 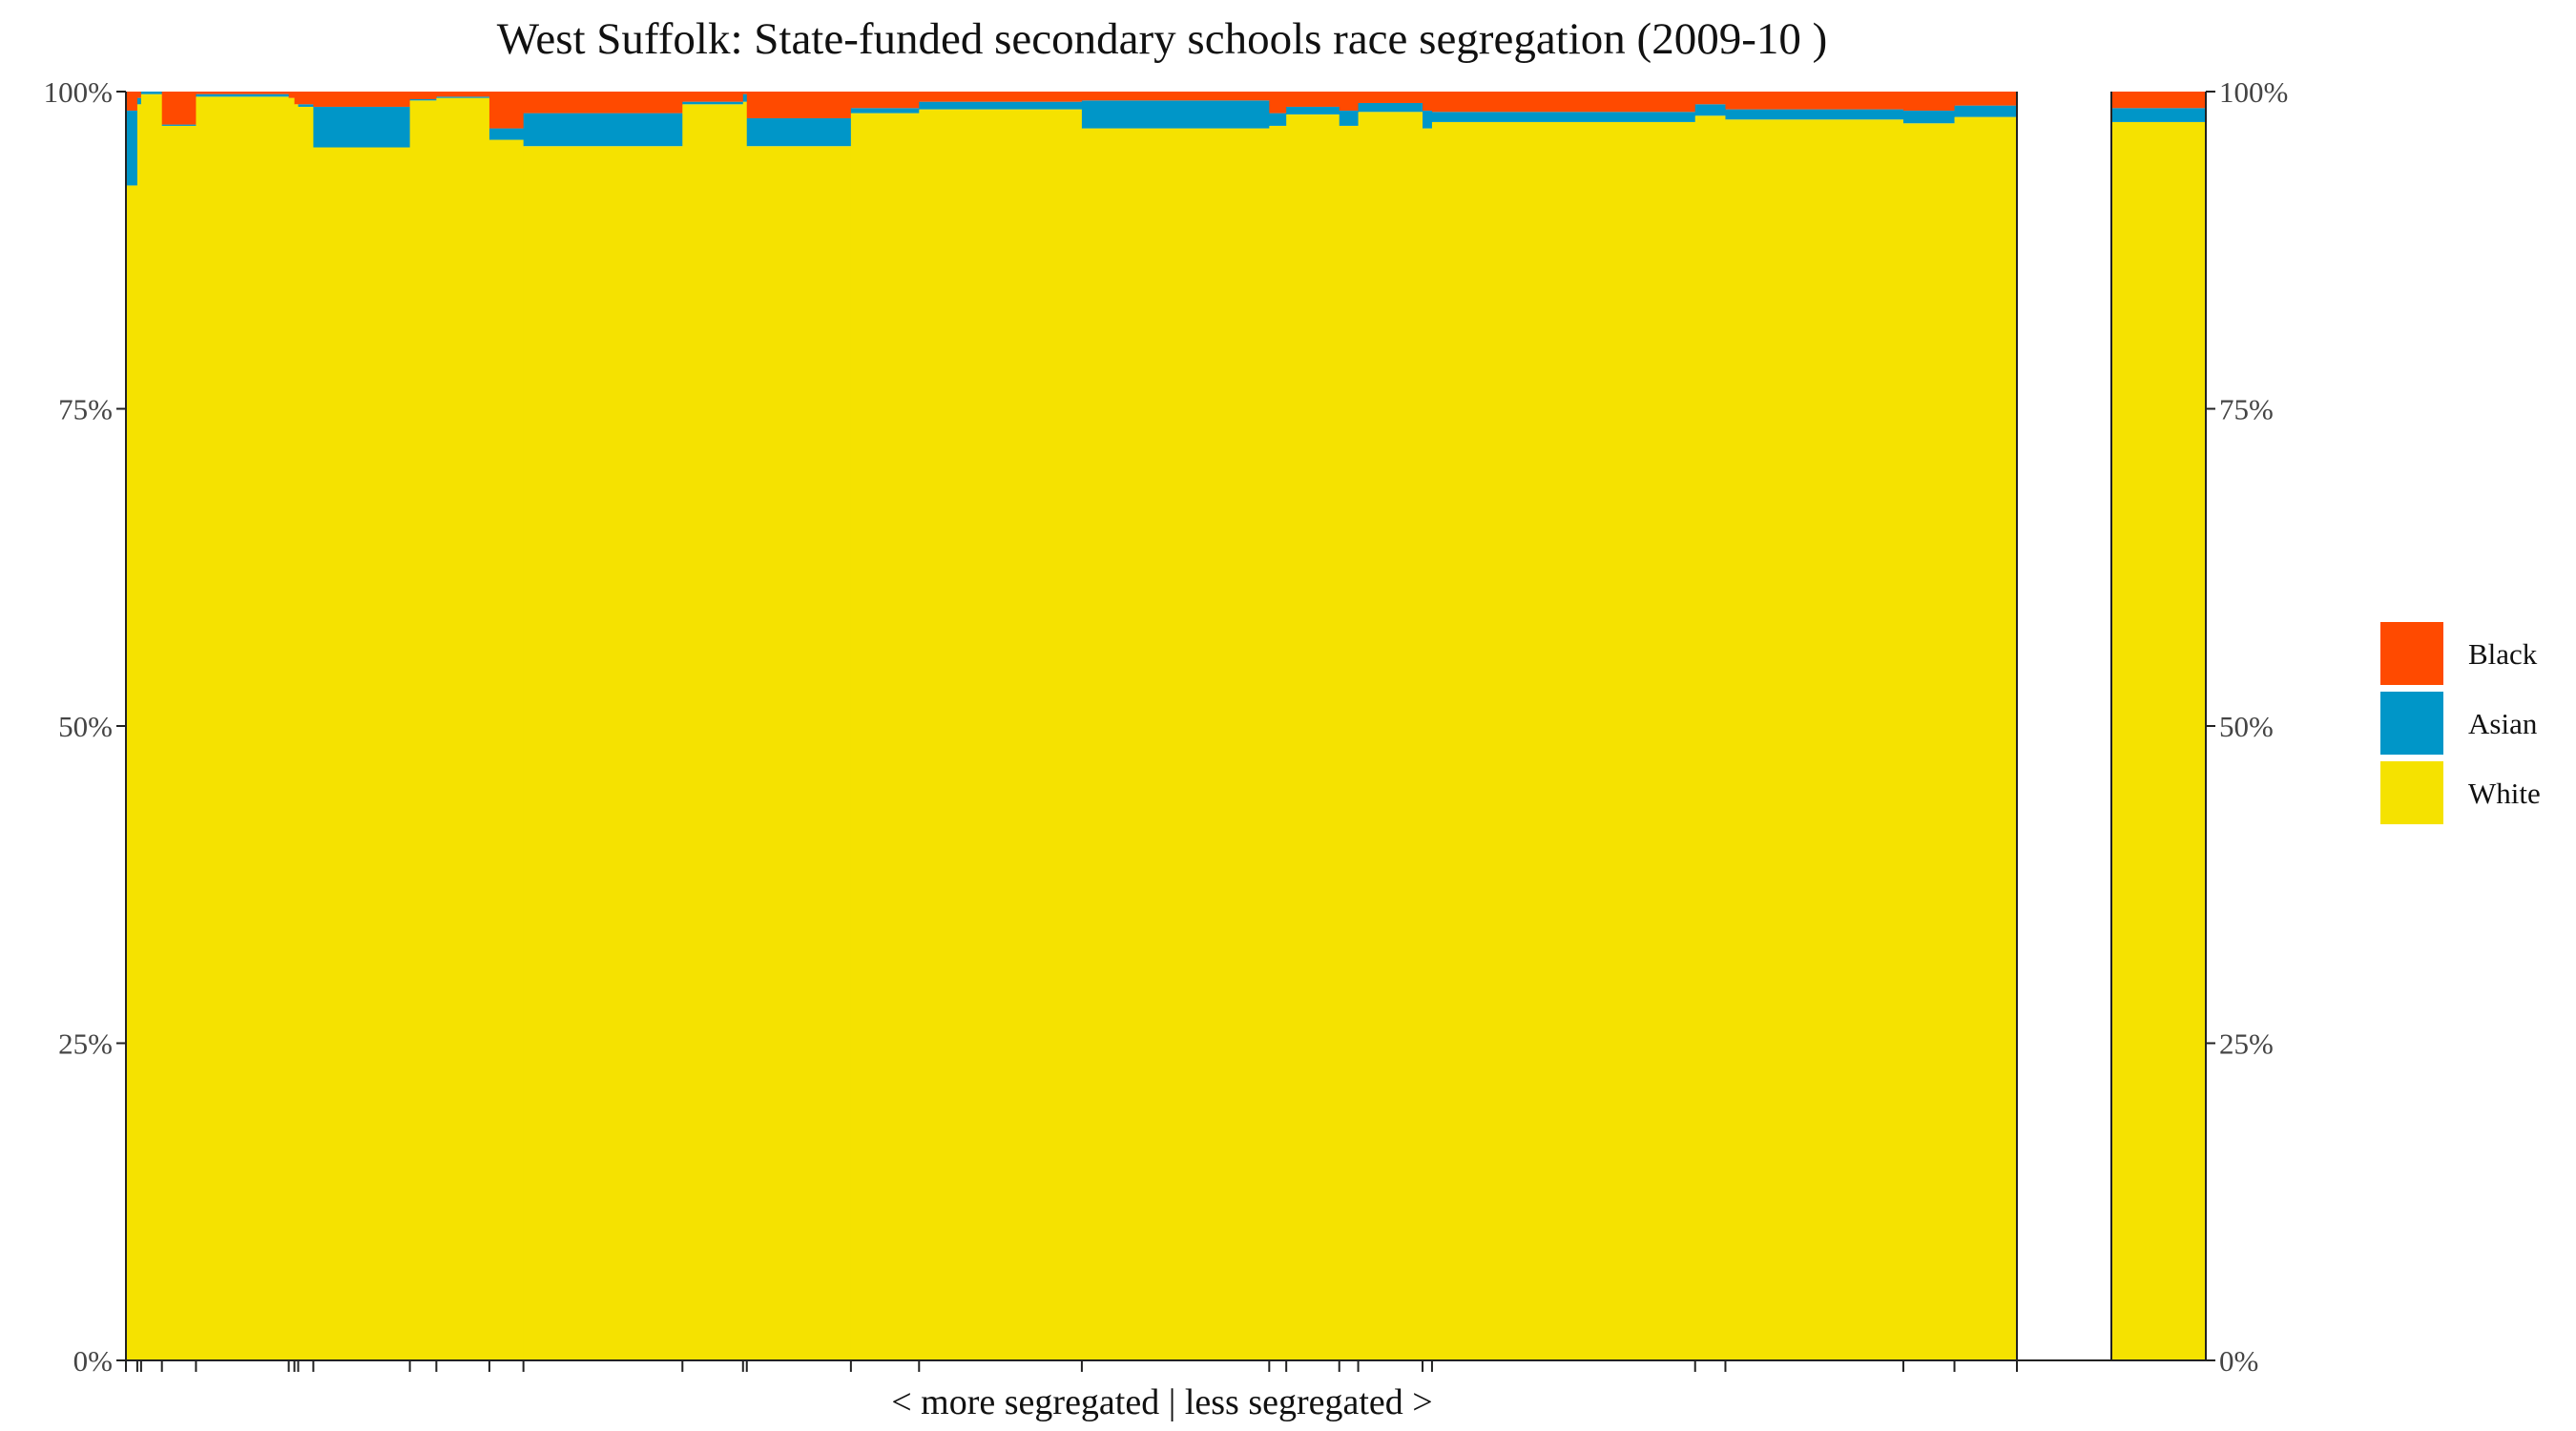 What do you see at coordinates (85, 1044) in the screenshot?
I see `y-tick-label-left: 25%` at bounding box center [85, 1044].